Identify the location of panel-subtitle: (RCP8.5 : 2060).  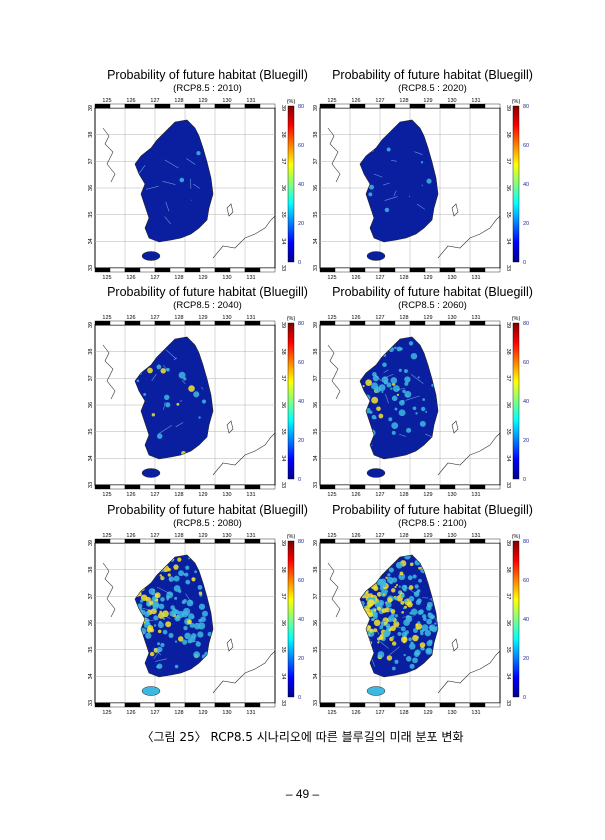
(432, 305).